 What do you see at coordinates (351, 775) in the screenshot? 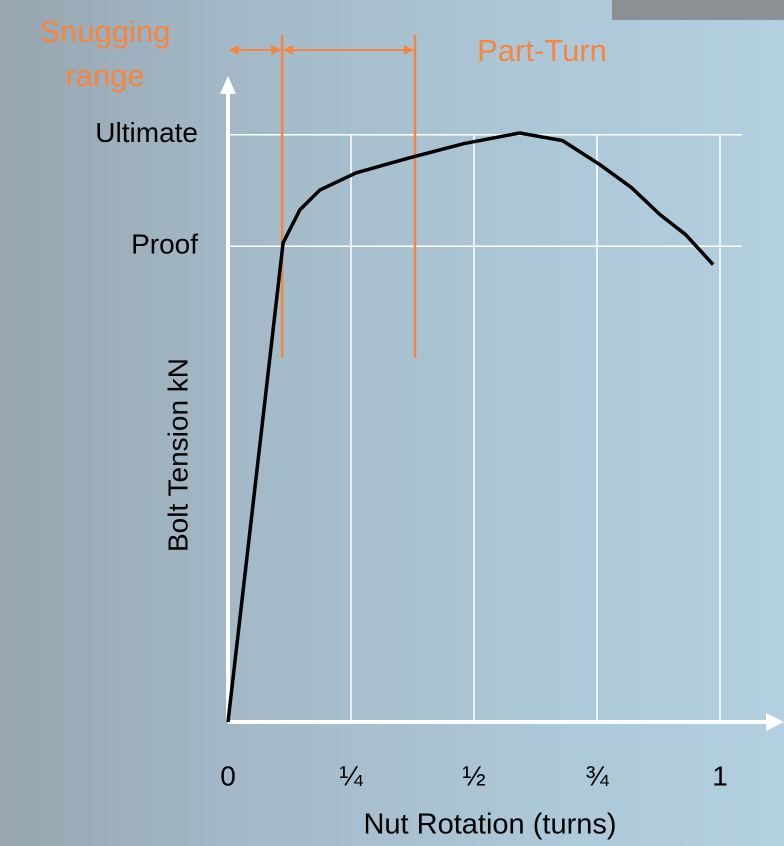
I see `x-tick-label: ¼` at bounding box center [351, 775].